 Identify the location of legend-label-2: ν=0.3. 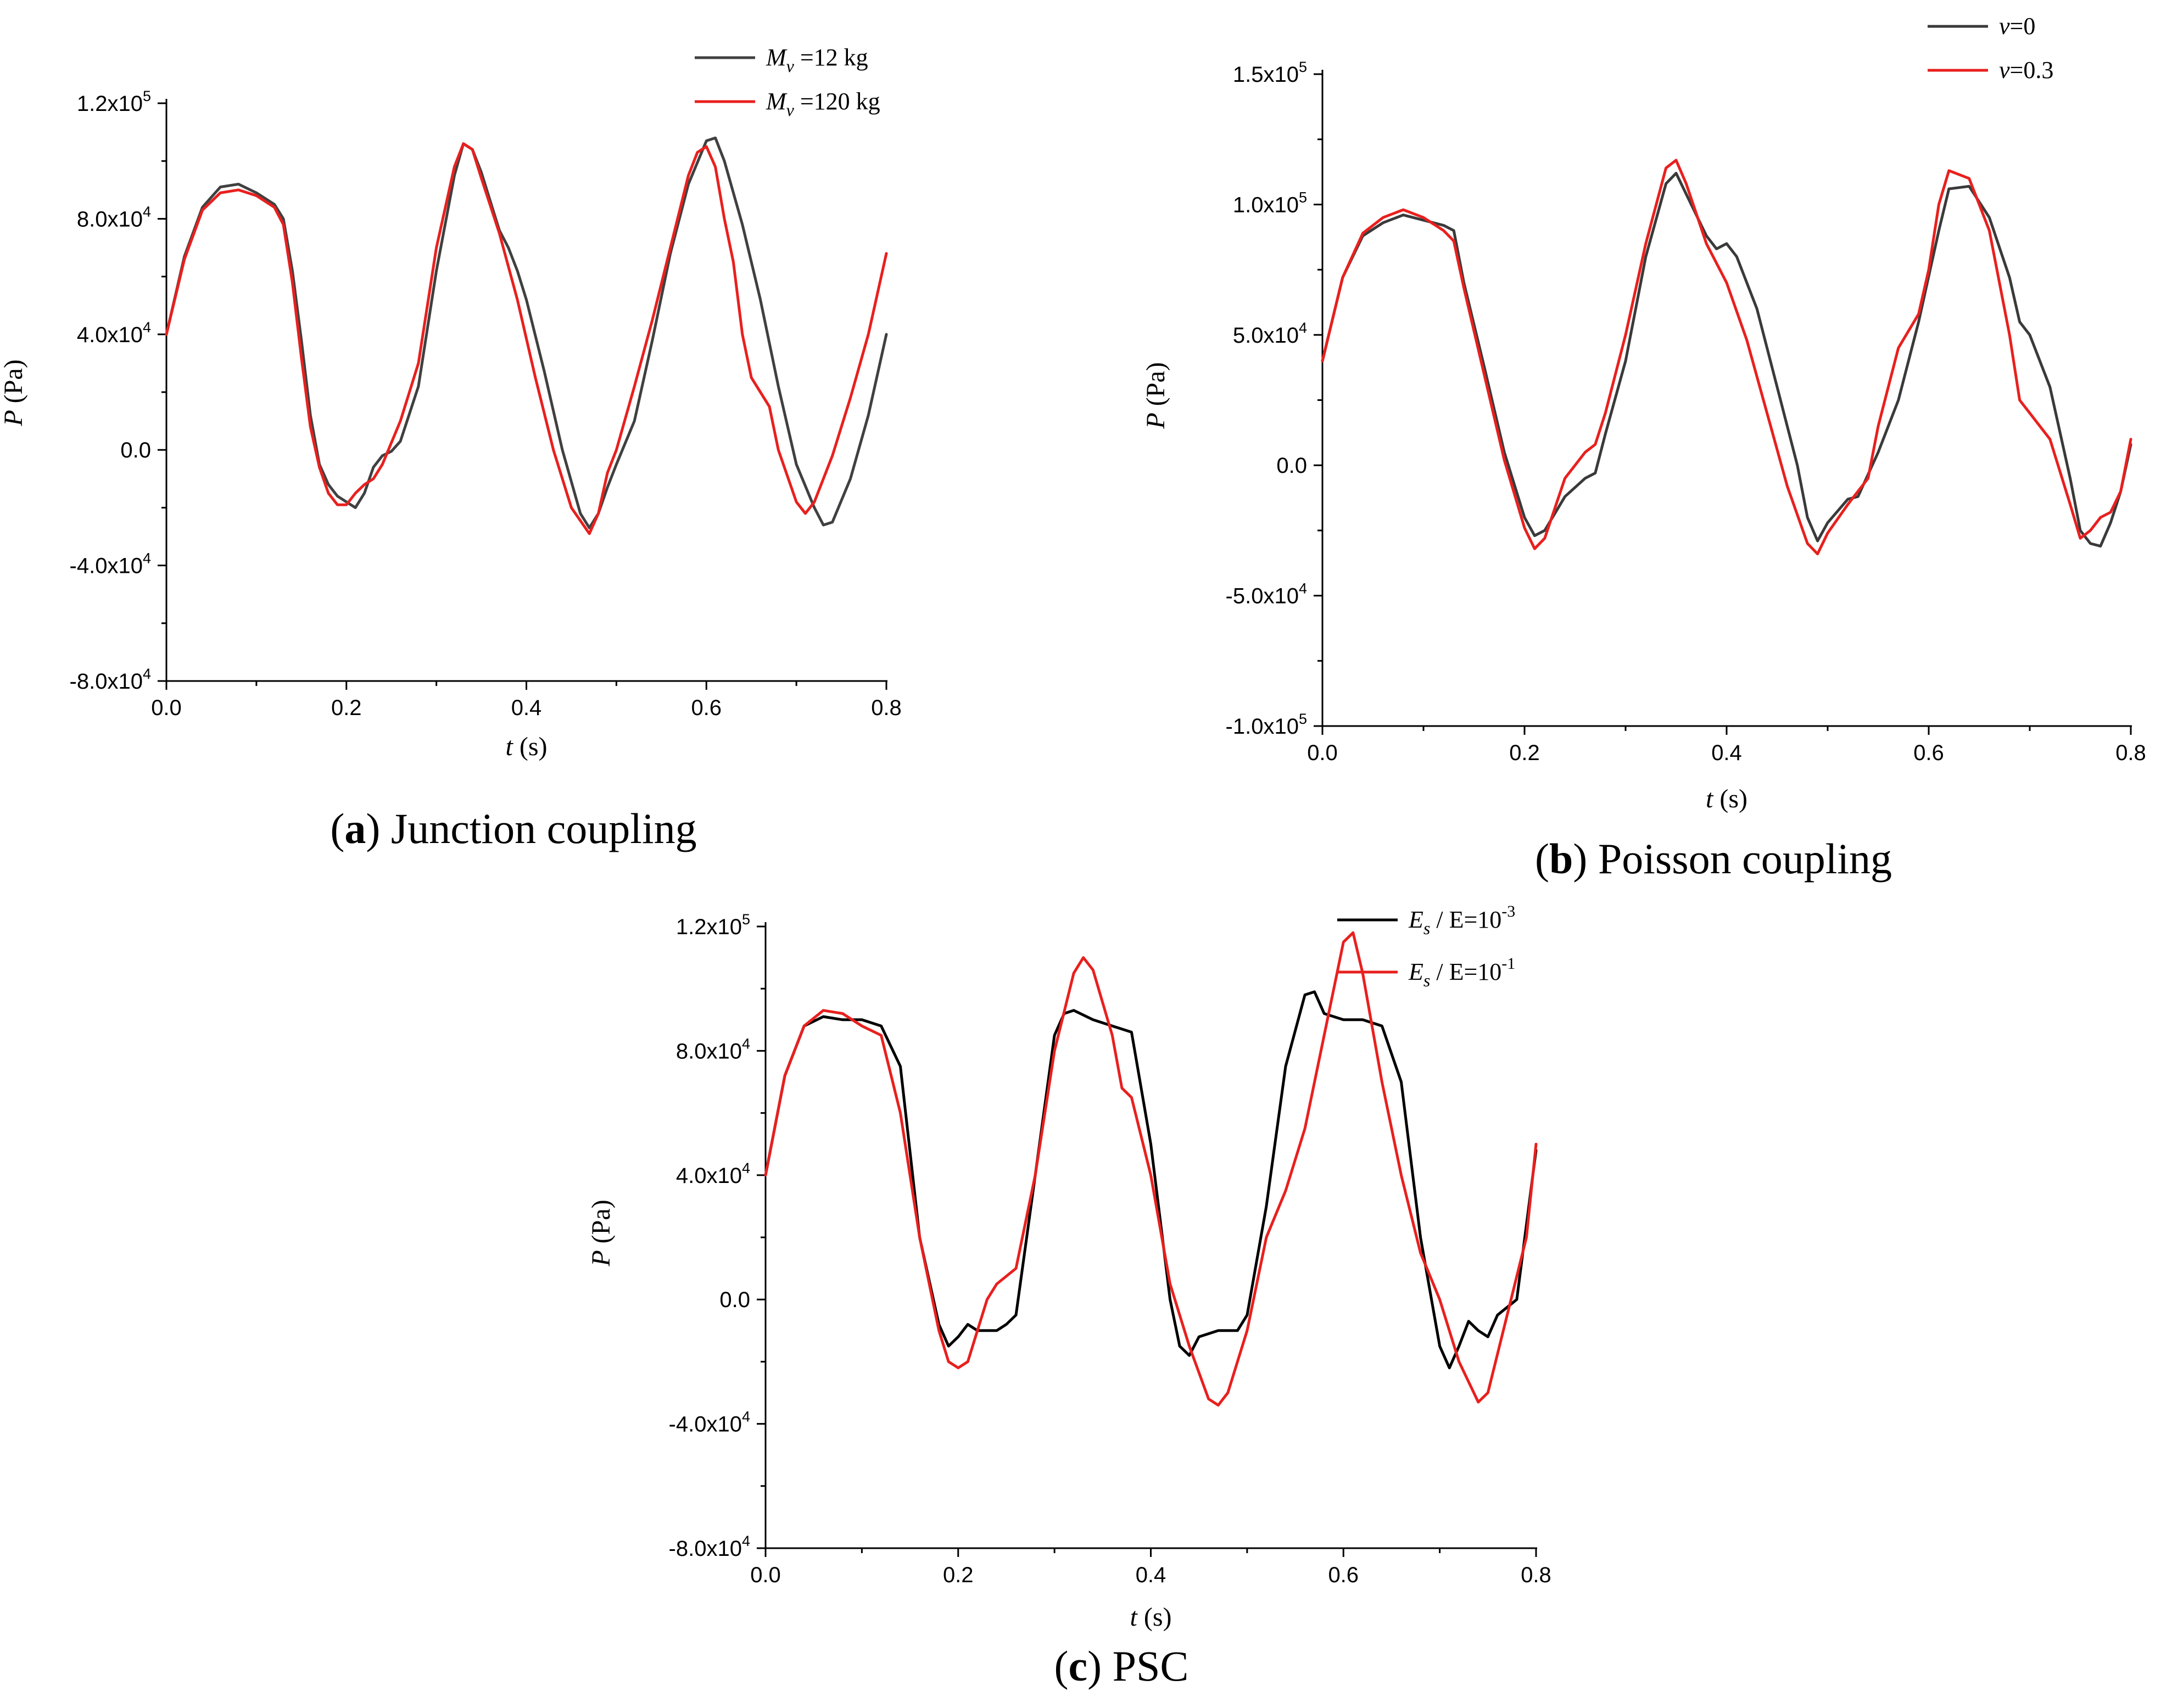
(2026, 70).